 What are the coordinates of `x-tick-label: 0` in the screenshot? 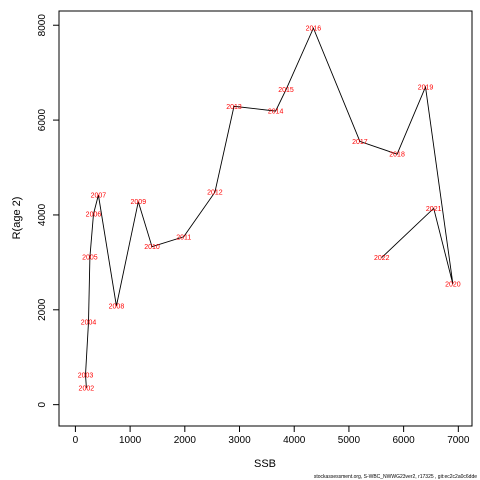 It's located at (76, 440).